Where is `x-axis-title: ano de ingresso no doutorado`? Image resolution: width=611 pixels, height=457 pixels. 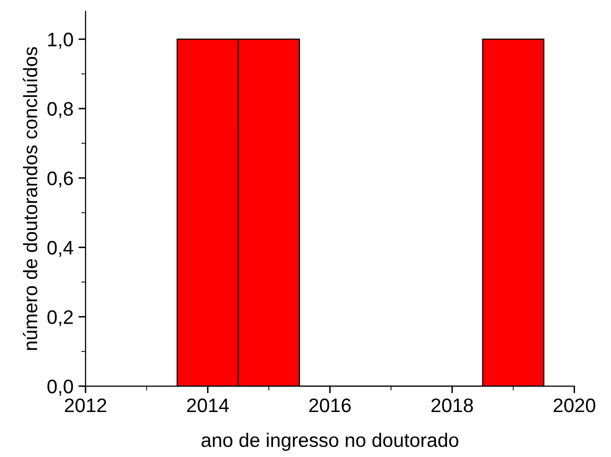 x-axis-title: ano de ingresso no doutorado is located at coordinates (330, 441).